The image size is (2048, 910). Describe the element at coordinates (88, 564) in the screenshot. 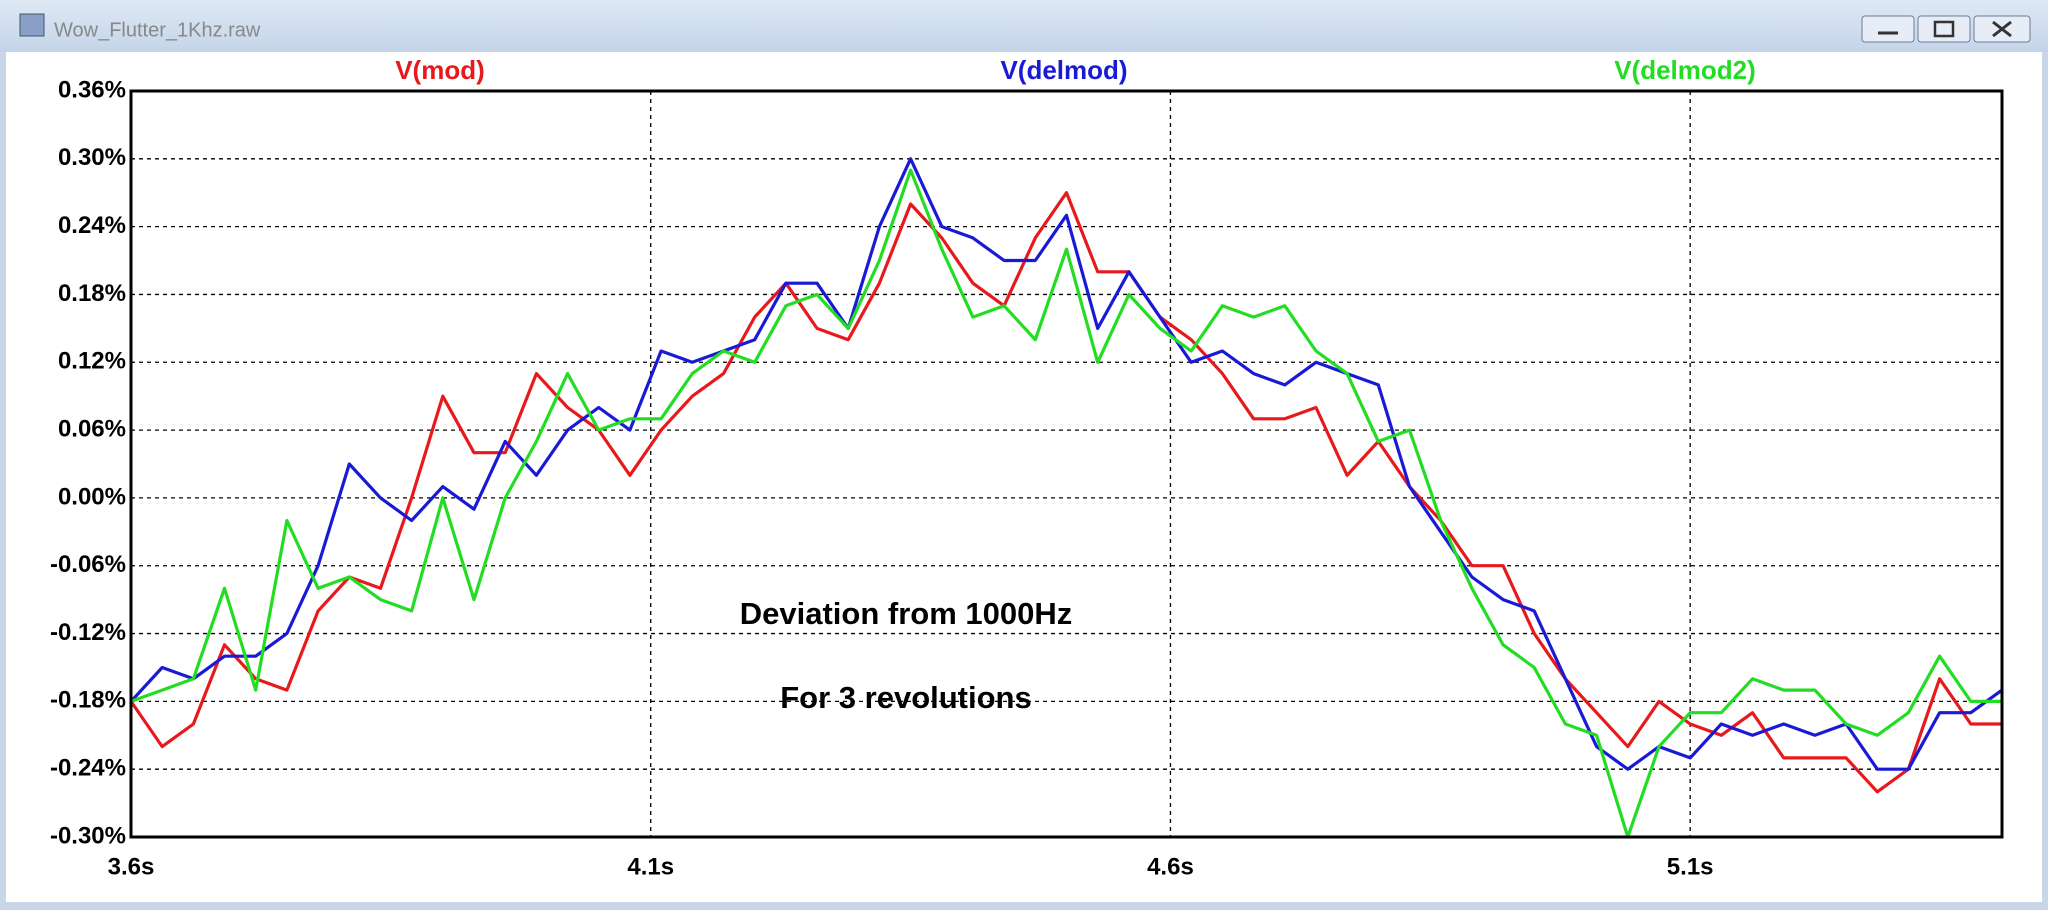

I see `y-tick-label: -0.06%` at that location.